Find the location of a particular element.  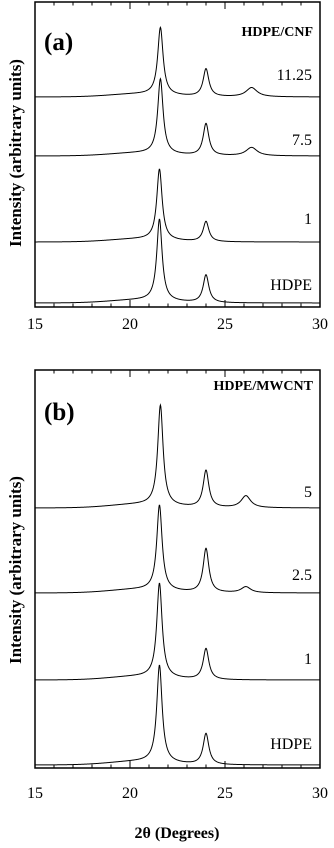

series-line-2.5 is located at coordinates (177, 549).